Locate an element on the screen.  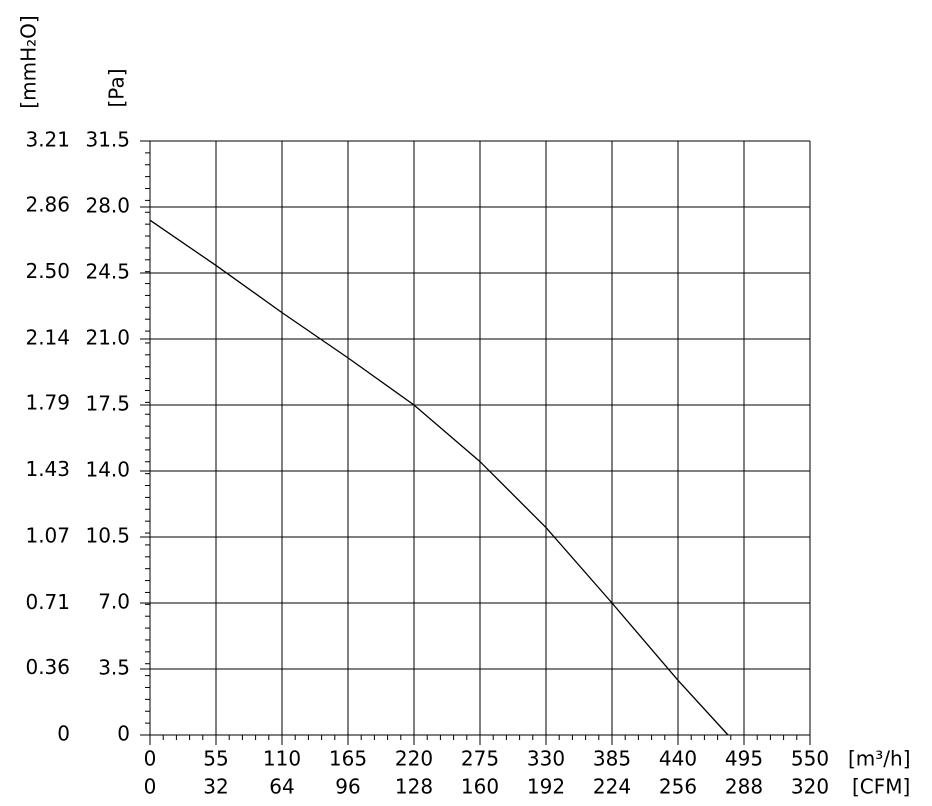
y2-tick-label: 2.86 is located at coordinates (47, 204).